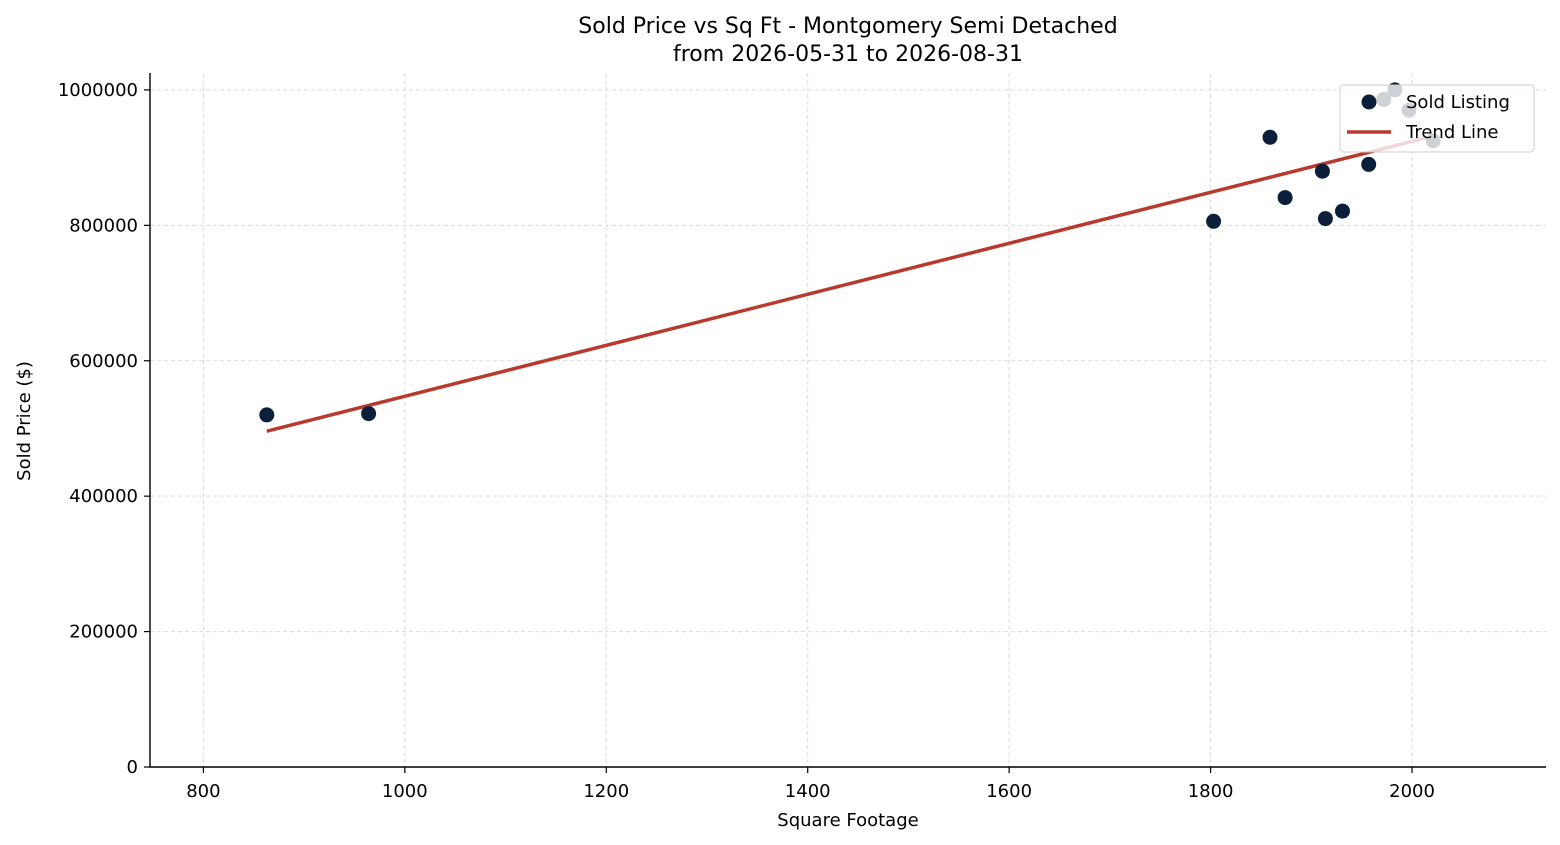 This screenshot has width=1560, height=845. What do you see at coordinates (606, 791) in the screenshot?
I see `x-tick-label: 1200` at bounding box center [606, 791].